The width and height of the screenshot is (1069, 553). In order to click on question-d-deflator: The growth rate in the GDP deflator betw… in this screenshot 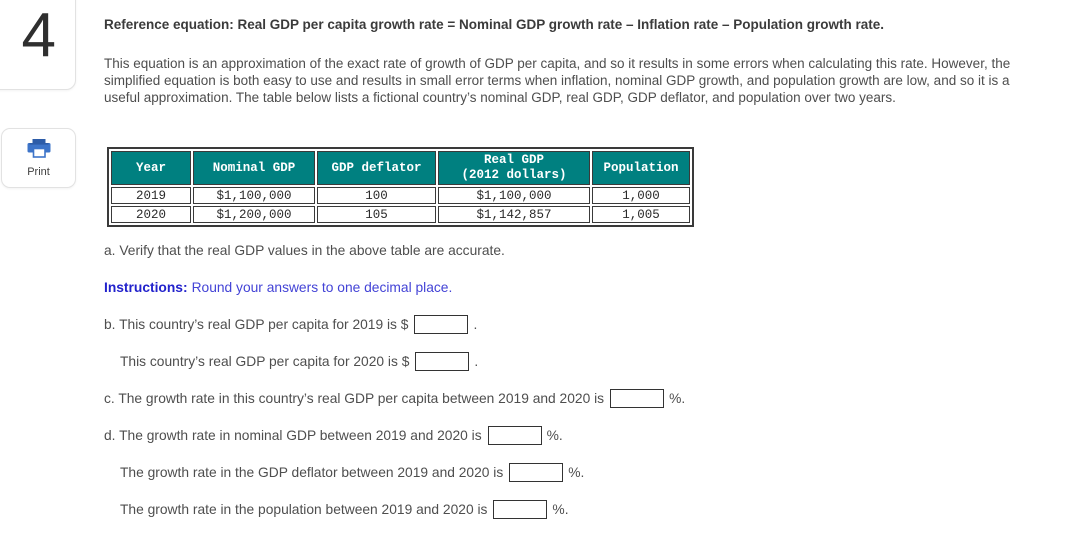, I will do `click(582, 472)`.